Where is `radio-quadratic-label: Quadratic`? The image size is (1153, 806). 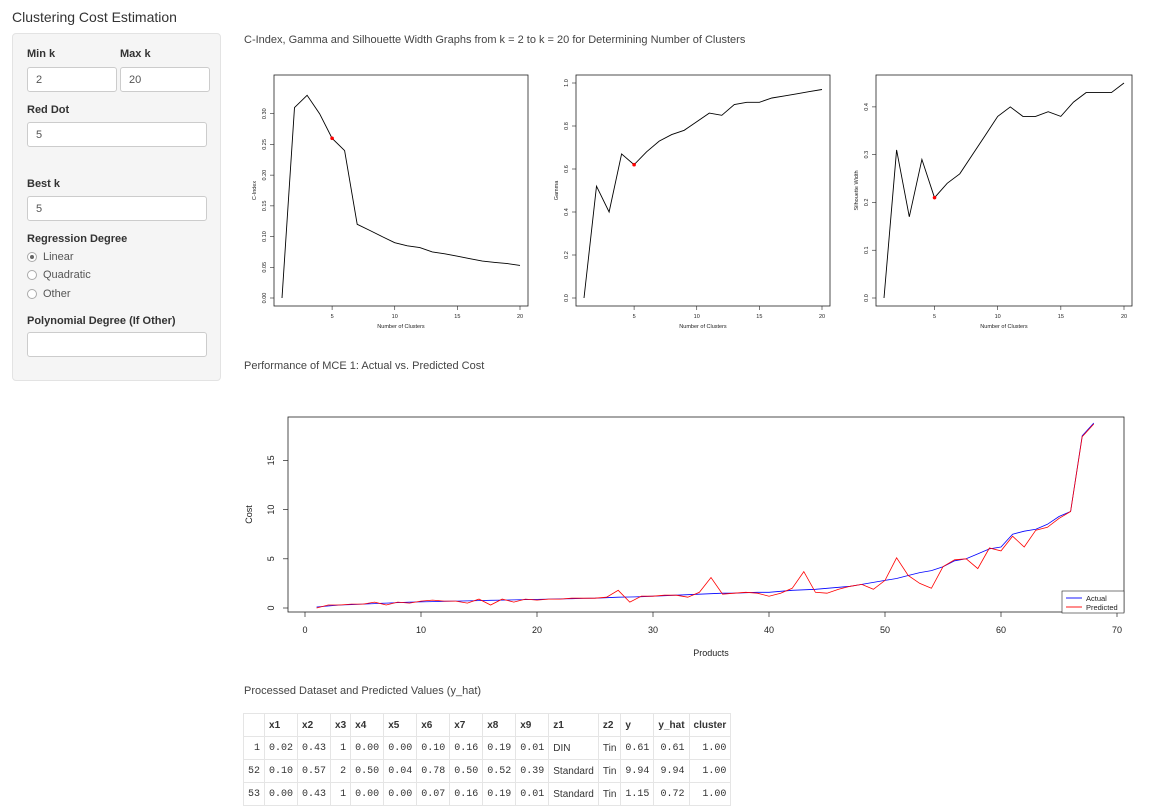
radio-quadratic-label: Quadratic is located at coordinates (67, 275).